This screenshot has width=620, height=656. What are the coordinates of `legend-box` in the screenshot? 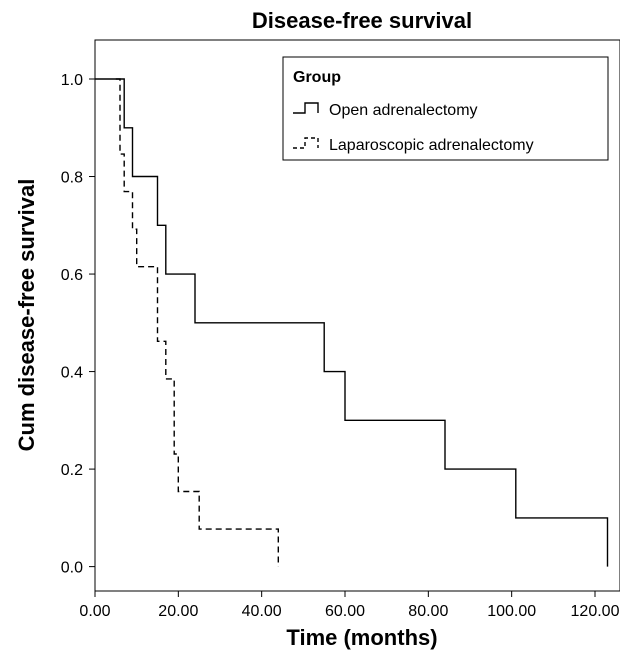 It's located at (445, 108).